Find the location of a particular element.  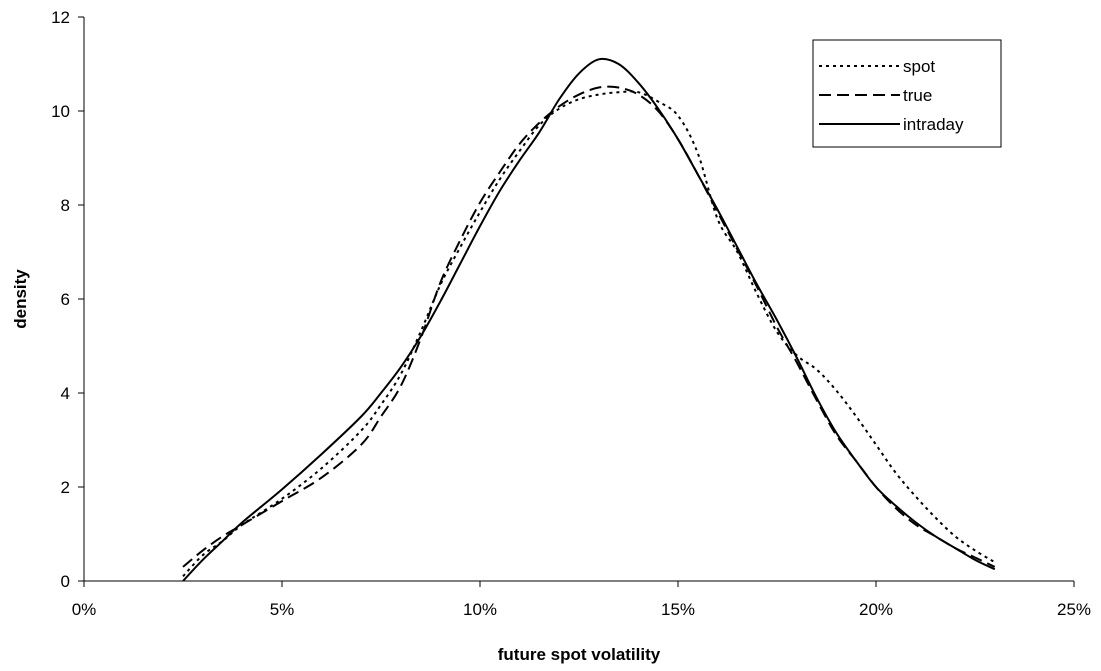

legend: spot true intraday is located at coordinates (907, 93).